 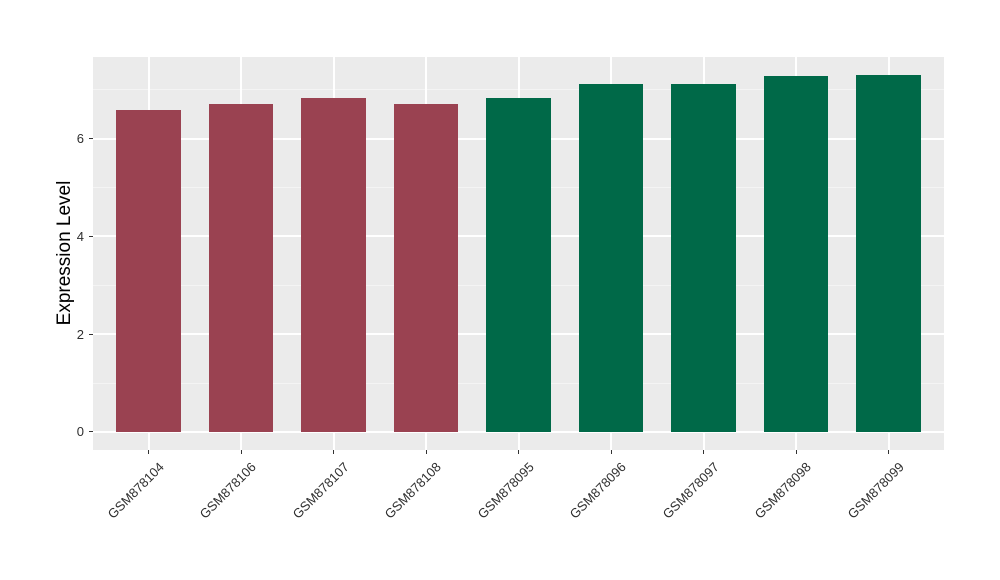 I want to click on x-tick-label: GSM878099, so click(x=875, y=490).